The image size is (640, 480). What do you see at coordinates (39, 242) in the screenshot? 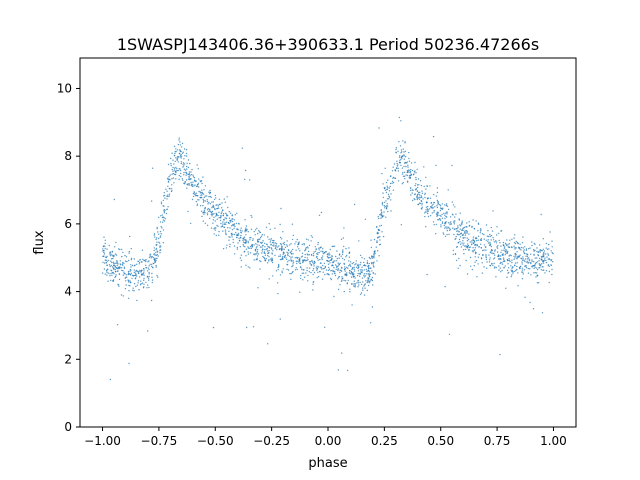
I see `y-axis-label: flux` at bounding box center [39, 242].